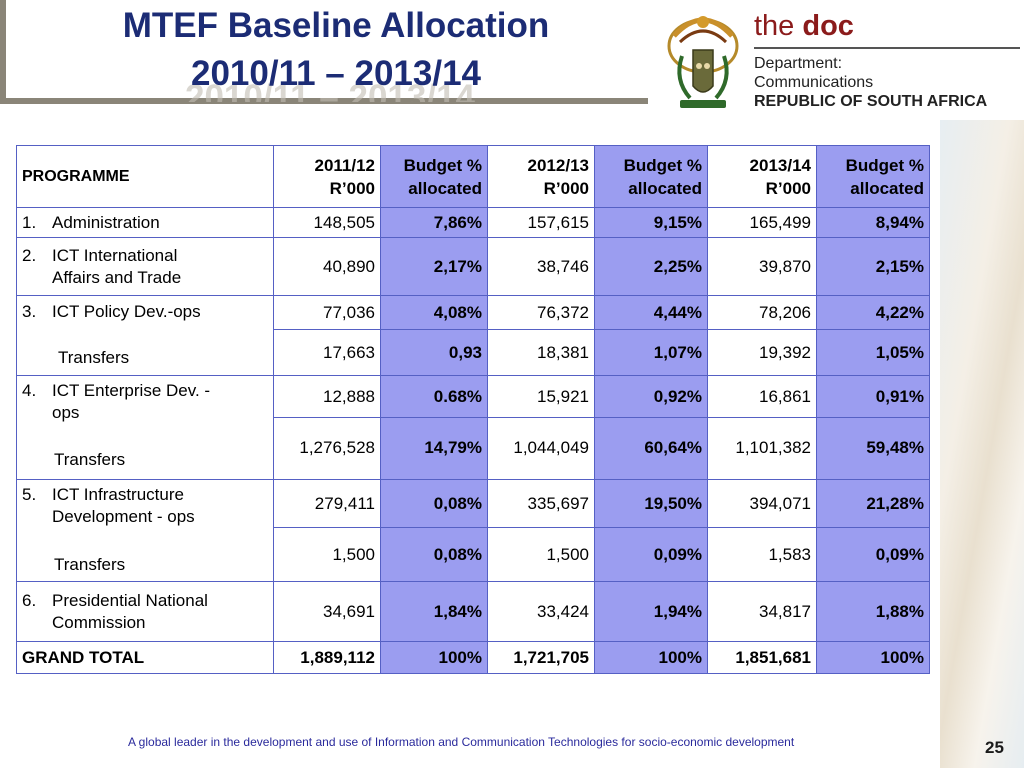 The width and height of the screenshot is (1024, 768). Describe the element at coordinates (99, 622) in the screenshot. I see `programme-label-line2: Commission` at that location.